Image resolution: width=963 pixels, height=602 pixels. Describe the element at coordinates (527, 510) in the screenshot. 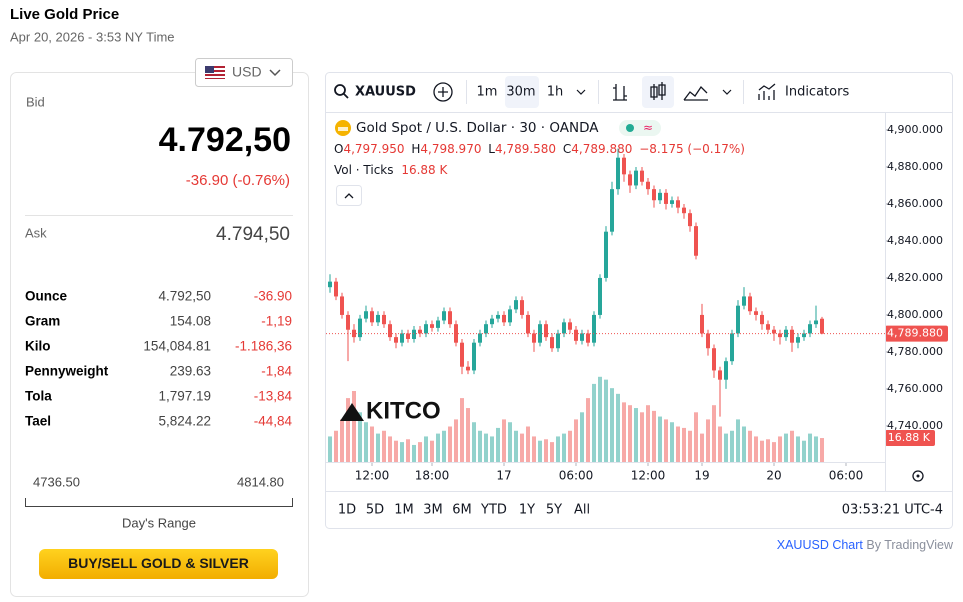

I see `range-button: 1Y` at that location.